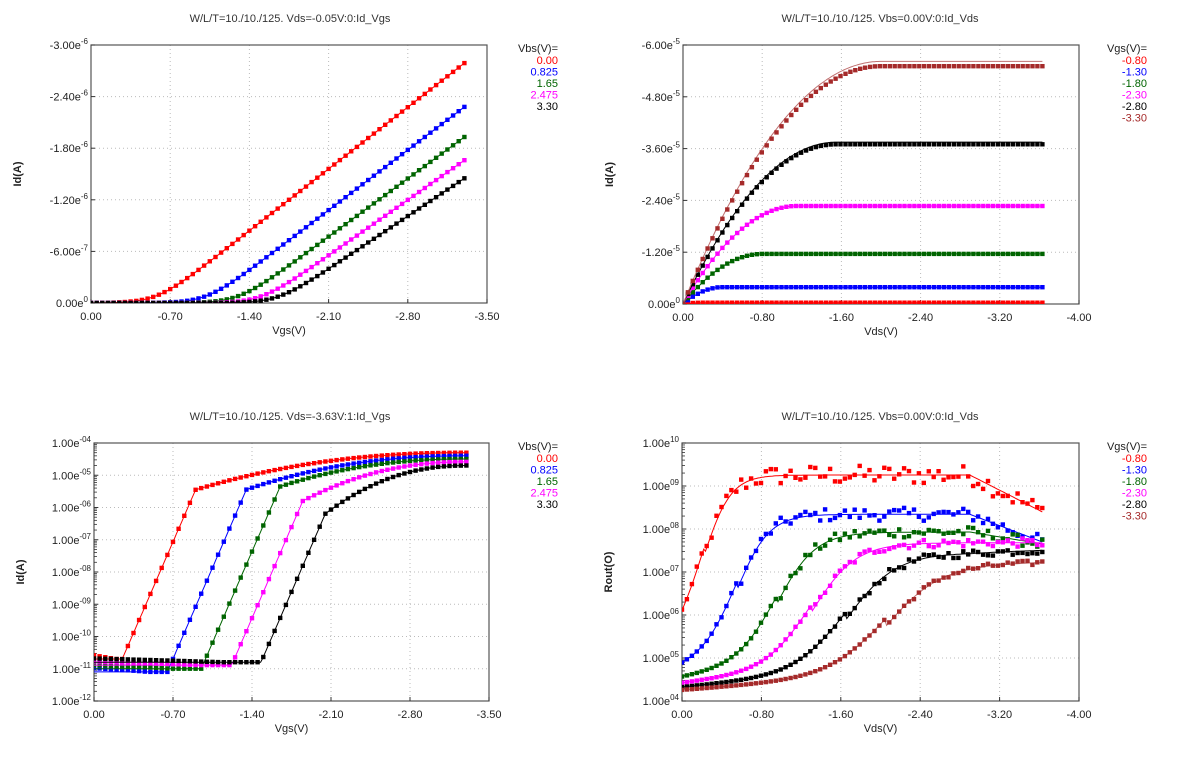 The height and width of the screenshot is (764, 1191). Describe the element at coordinates (290, 19) in the screenshot. I see `chart-title: W/L/T=10./10./125. Vds=-0.05V:0:Id_Vgs` at that location.